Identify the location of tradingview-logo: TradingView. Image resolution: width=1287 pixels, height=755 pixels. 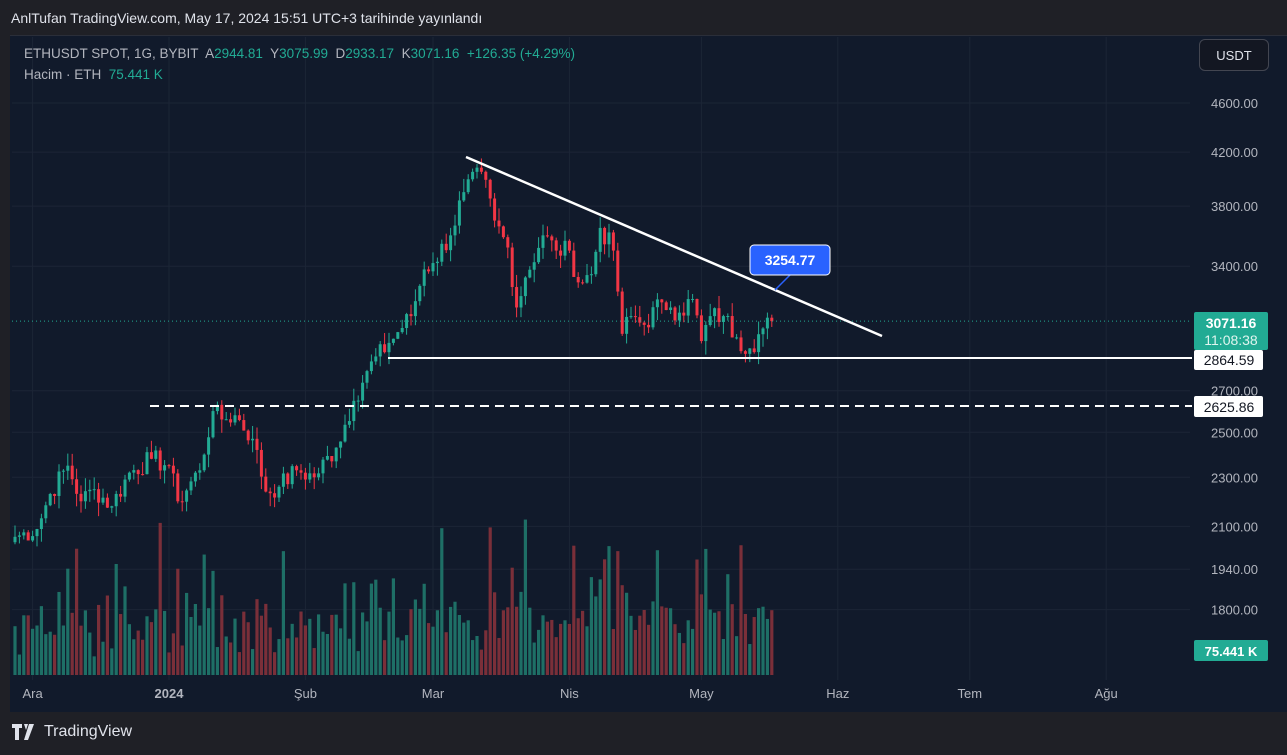
(72, 732).